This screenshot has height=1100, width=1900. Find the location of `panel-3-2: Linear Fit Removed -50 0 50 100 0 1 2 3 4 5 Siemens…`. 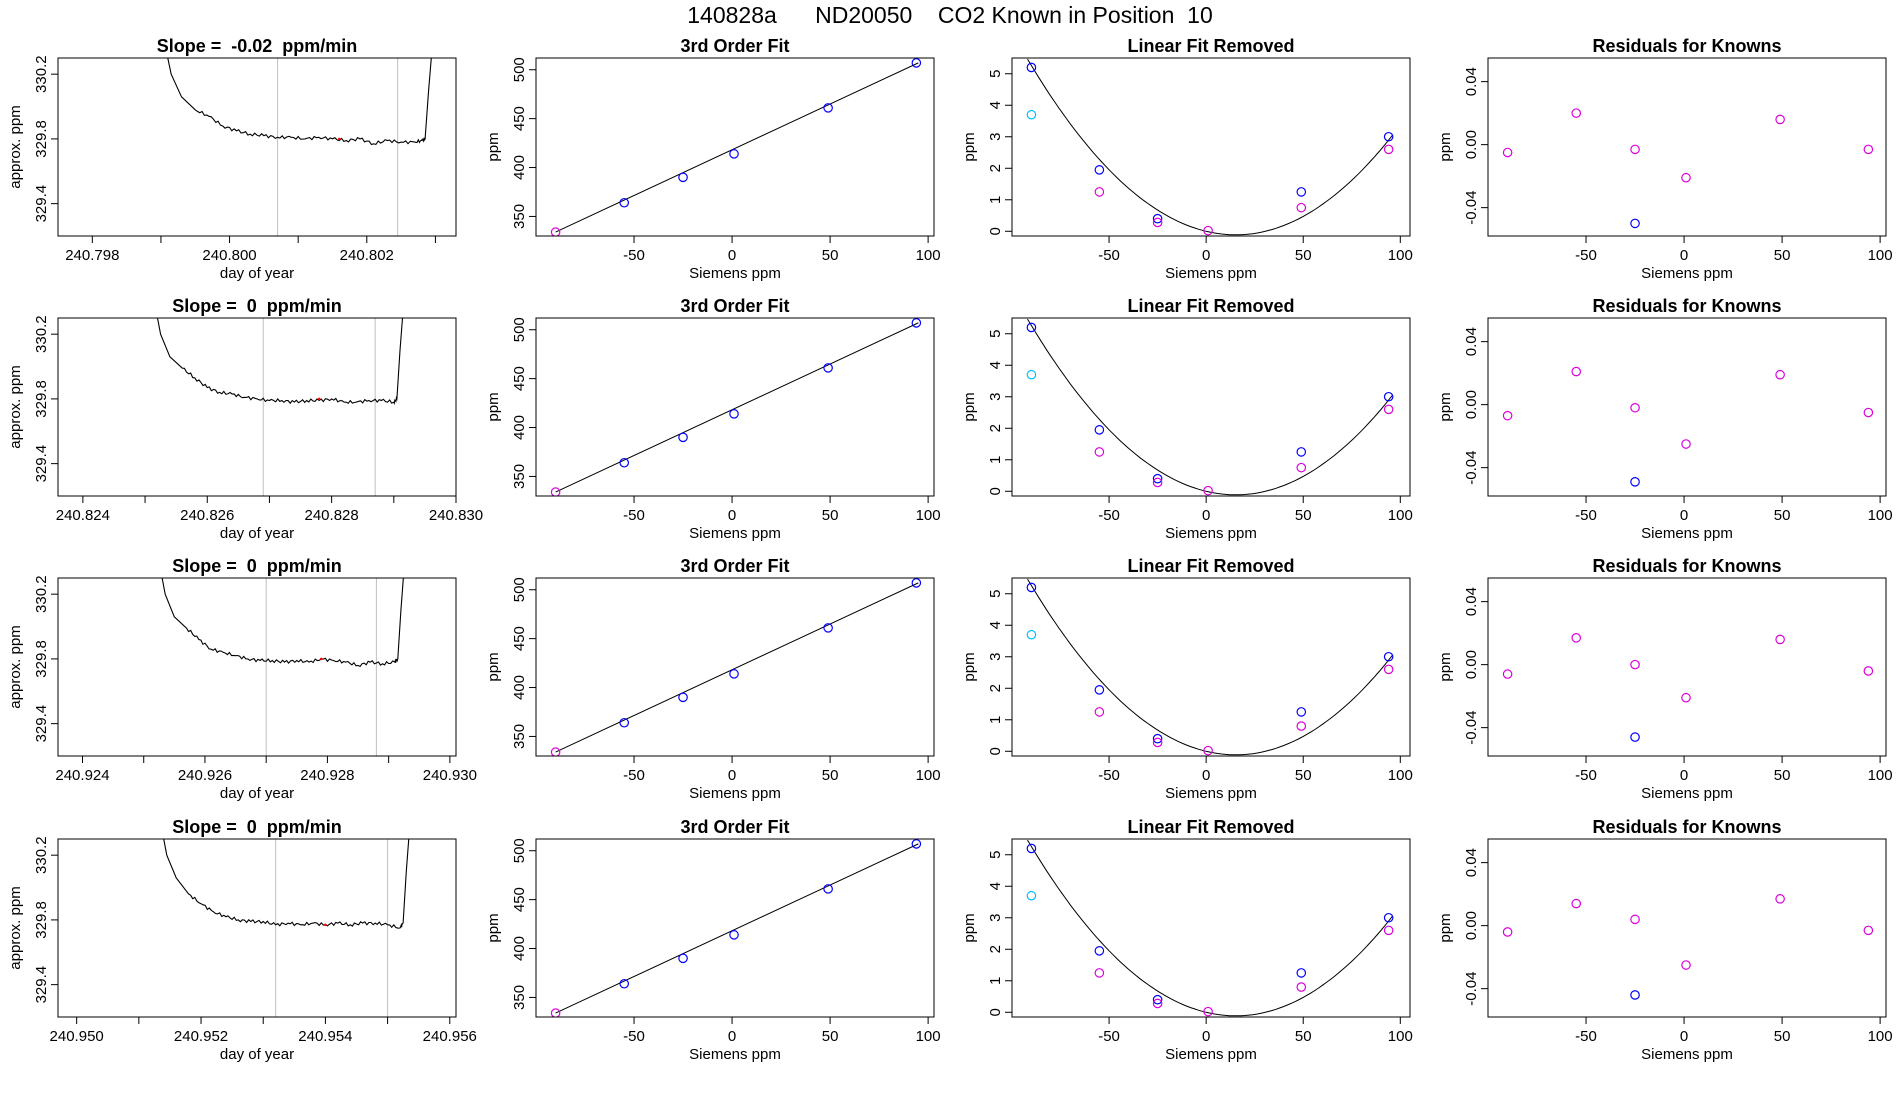

panel-3-2: Linear Fit Removed -50 0 50 100 0 1 2 3 4 5 Siemens… is located at coordinates (1187, 940).